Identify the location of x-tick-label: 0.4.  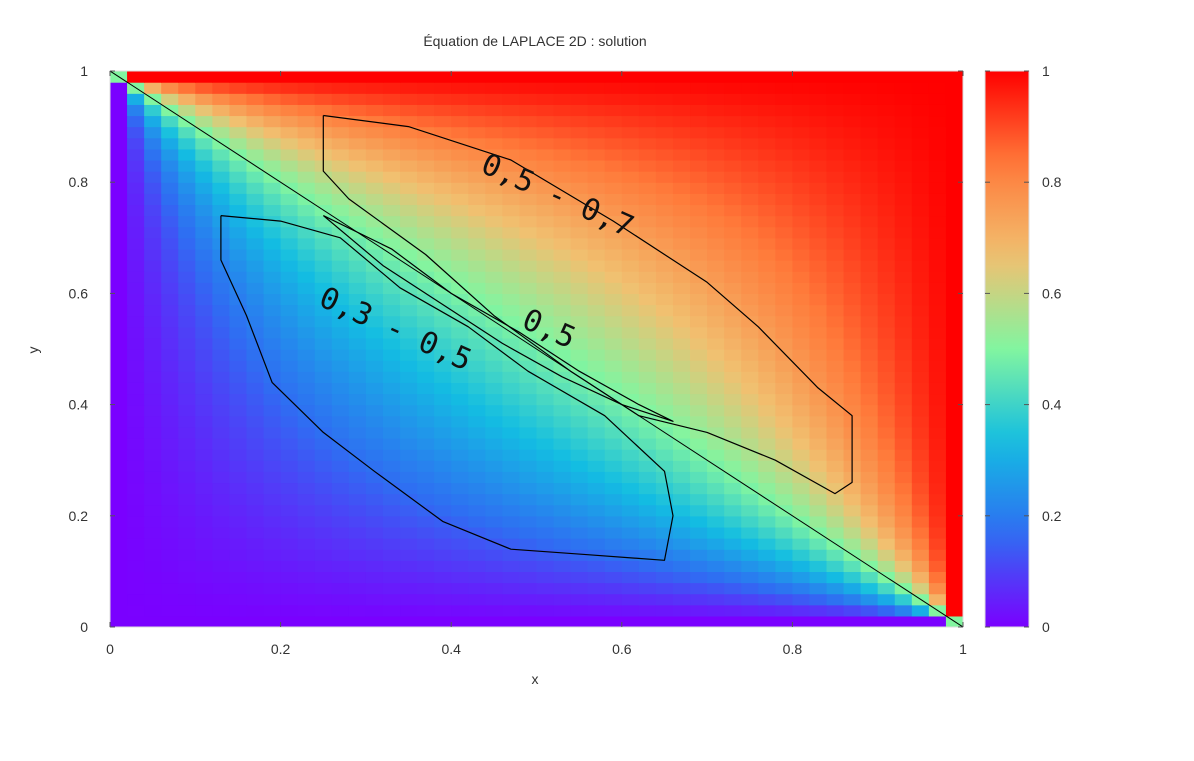
(451, 649).